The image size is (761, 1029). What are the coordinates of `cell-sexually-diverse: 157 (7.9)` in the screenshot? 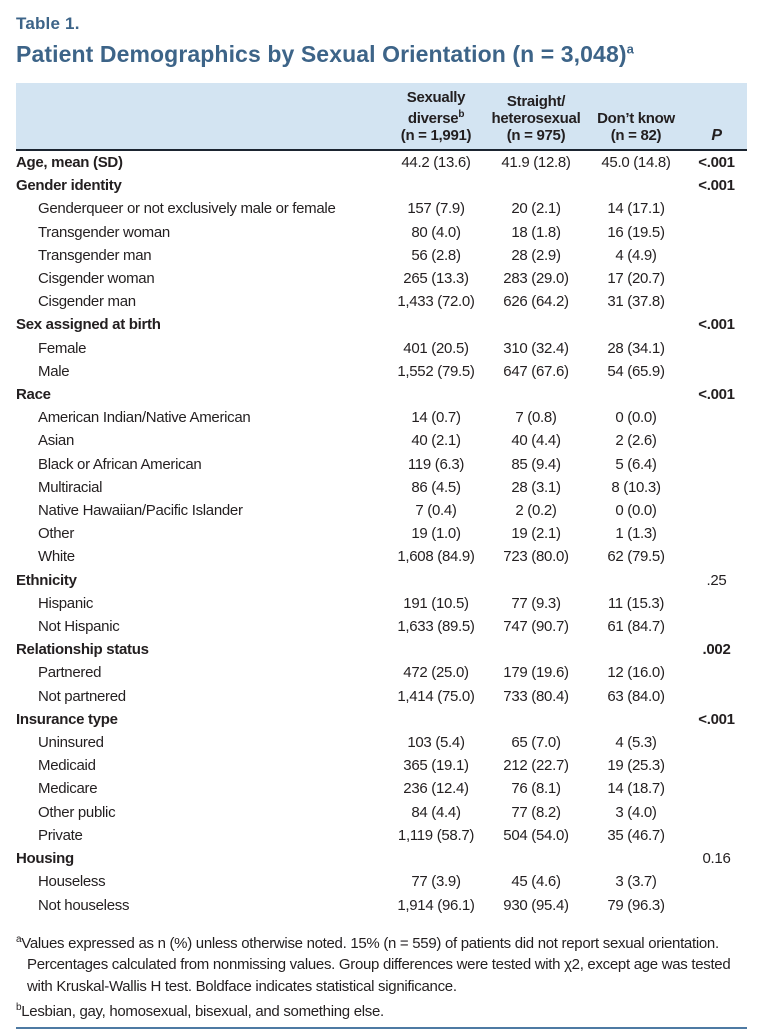 It's located at (436, 209).